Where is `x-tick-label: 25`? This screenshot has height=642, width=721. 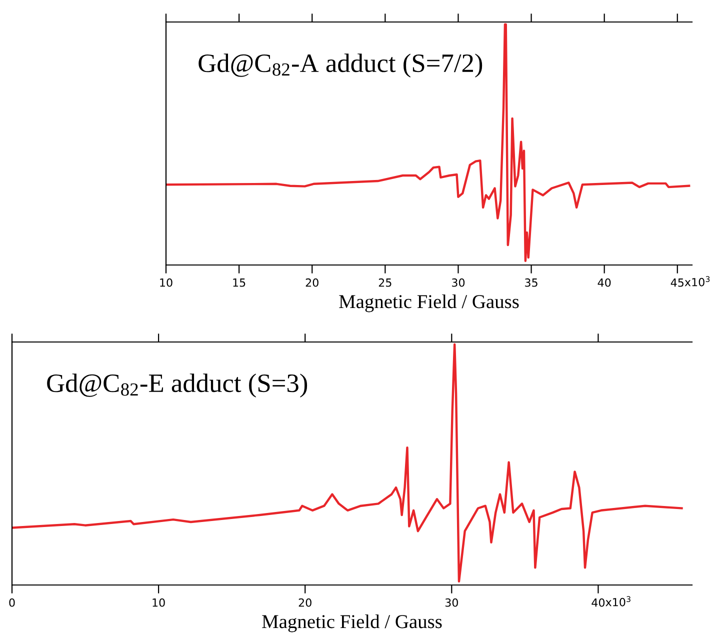
x-tick-label: 25 is located at coordinates (385, 282).